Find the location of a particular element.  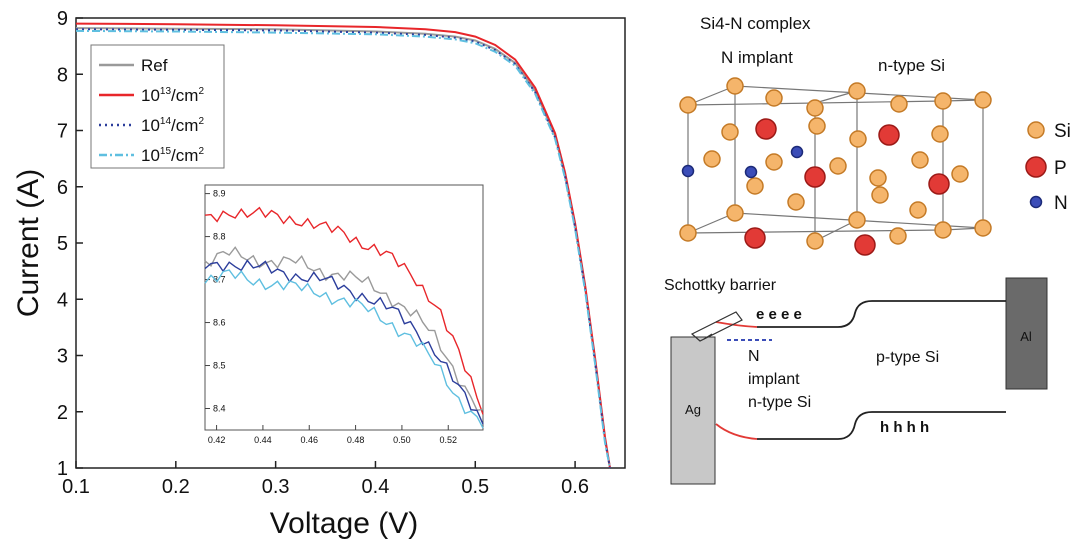

n-type-si-label-top: n-type Si is located at coordinates (911, 65).